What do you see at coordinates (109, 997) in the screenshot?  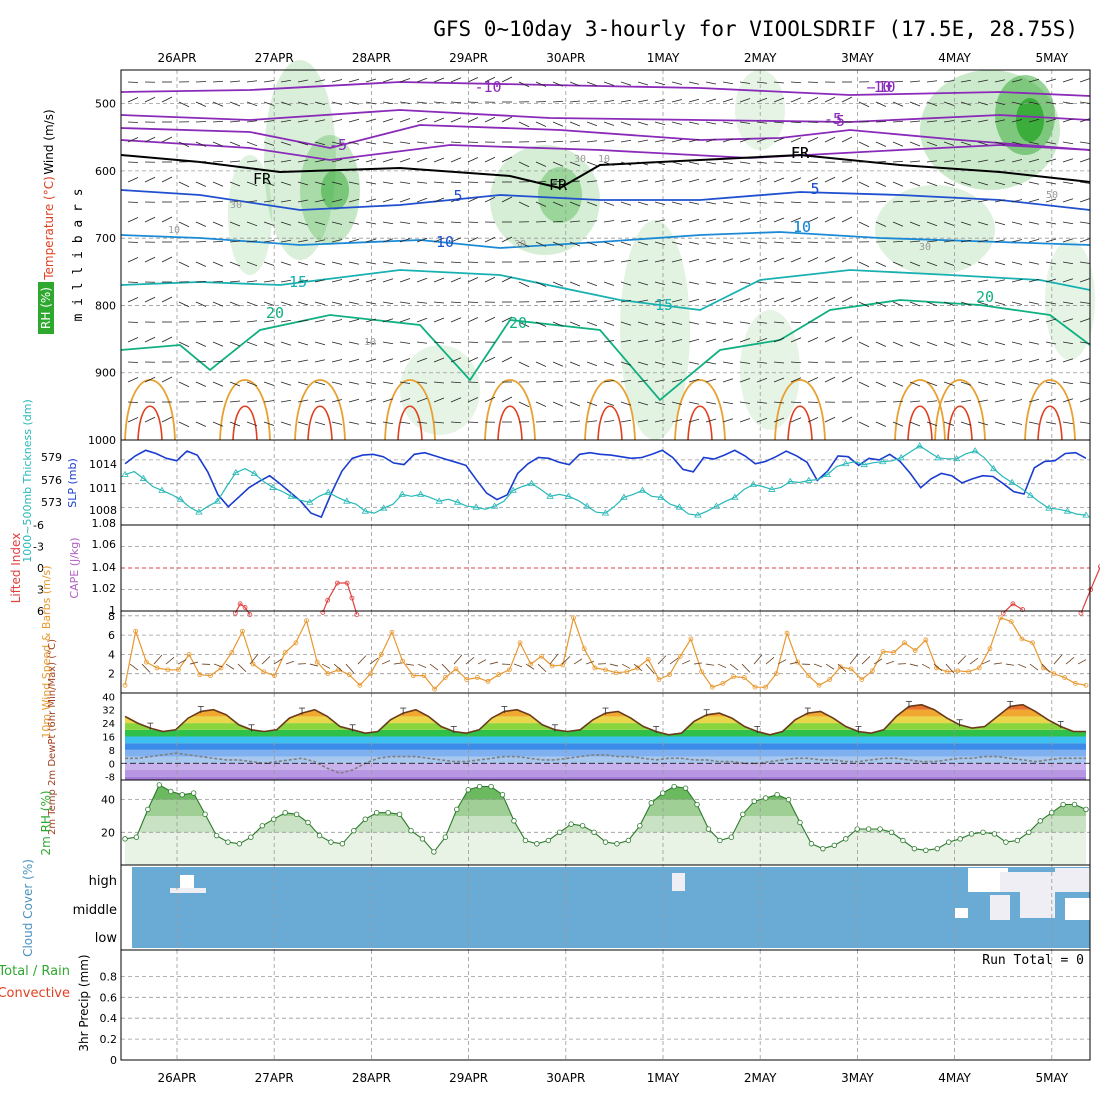 I see `precip-tick-label: 0.6` at bounding box center [109, 997].